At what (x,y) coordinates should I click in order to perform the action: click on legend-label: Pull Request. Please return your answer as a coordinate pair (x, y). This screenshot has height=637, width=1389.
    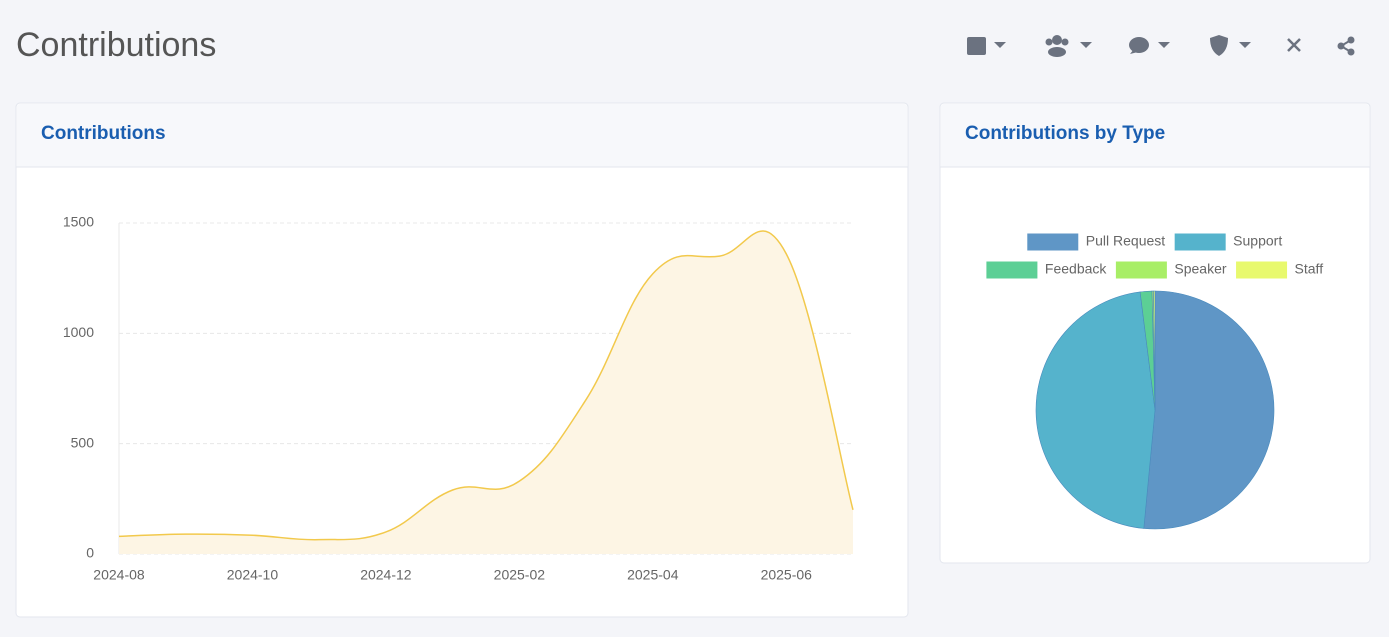
    Looking at the image, I should click on (1125, 241).